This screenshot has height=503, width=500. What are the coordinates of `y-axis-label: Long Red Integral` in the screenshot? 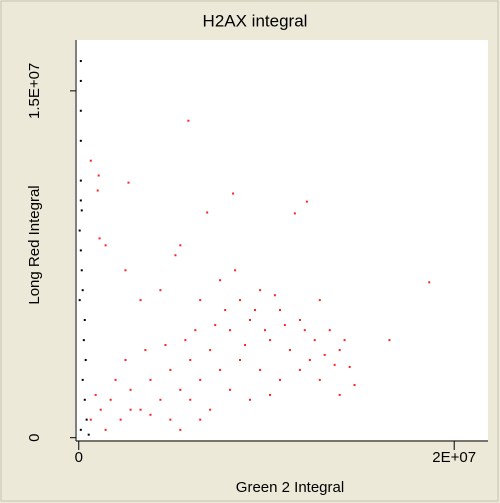 It's located at (34, 244).